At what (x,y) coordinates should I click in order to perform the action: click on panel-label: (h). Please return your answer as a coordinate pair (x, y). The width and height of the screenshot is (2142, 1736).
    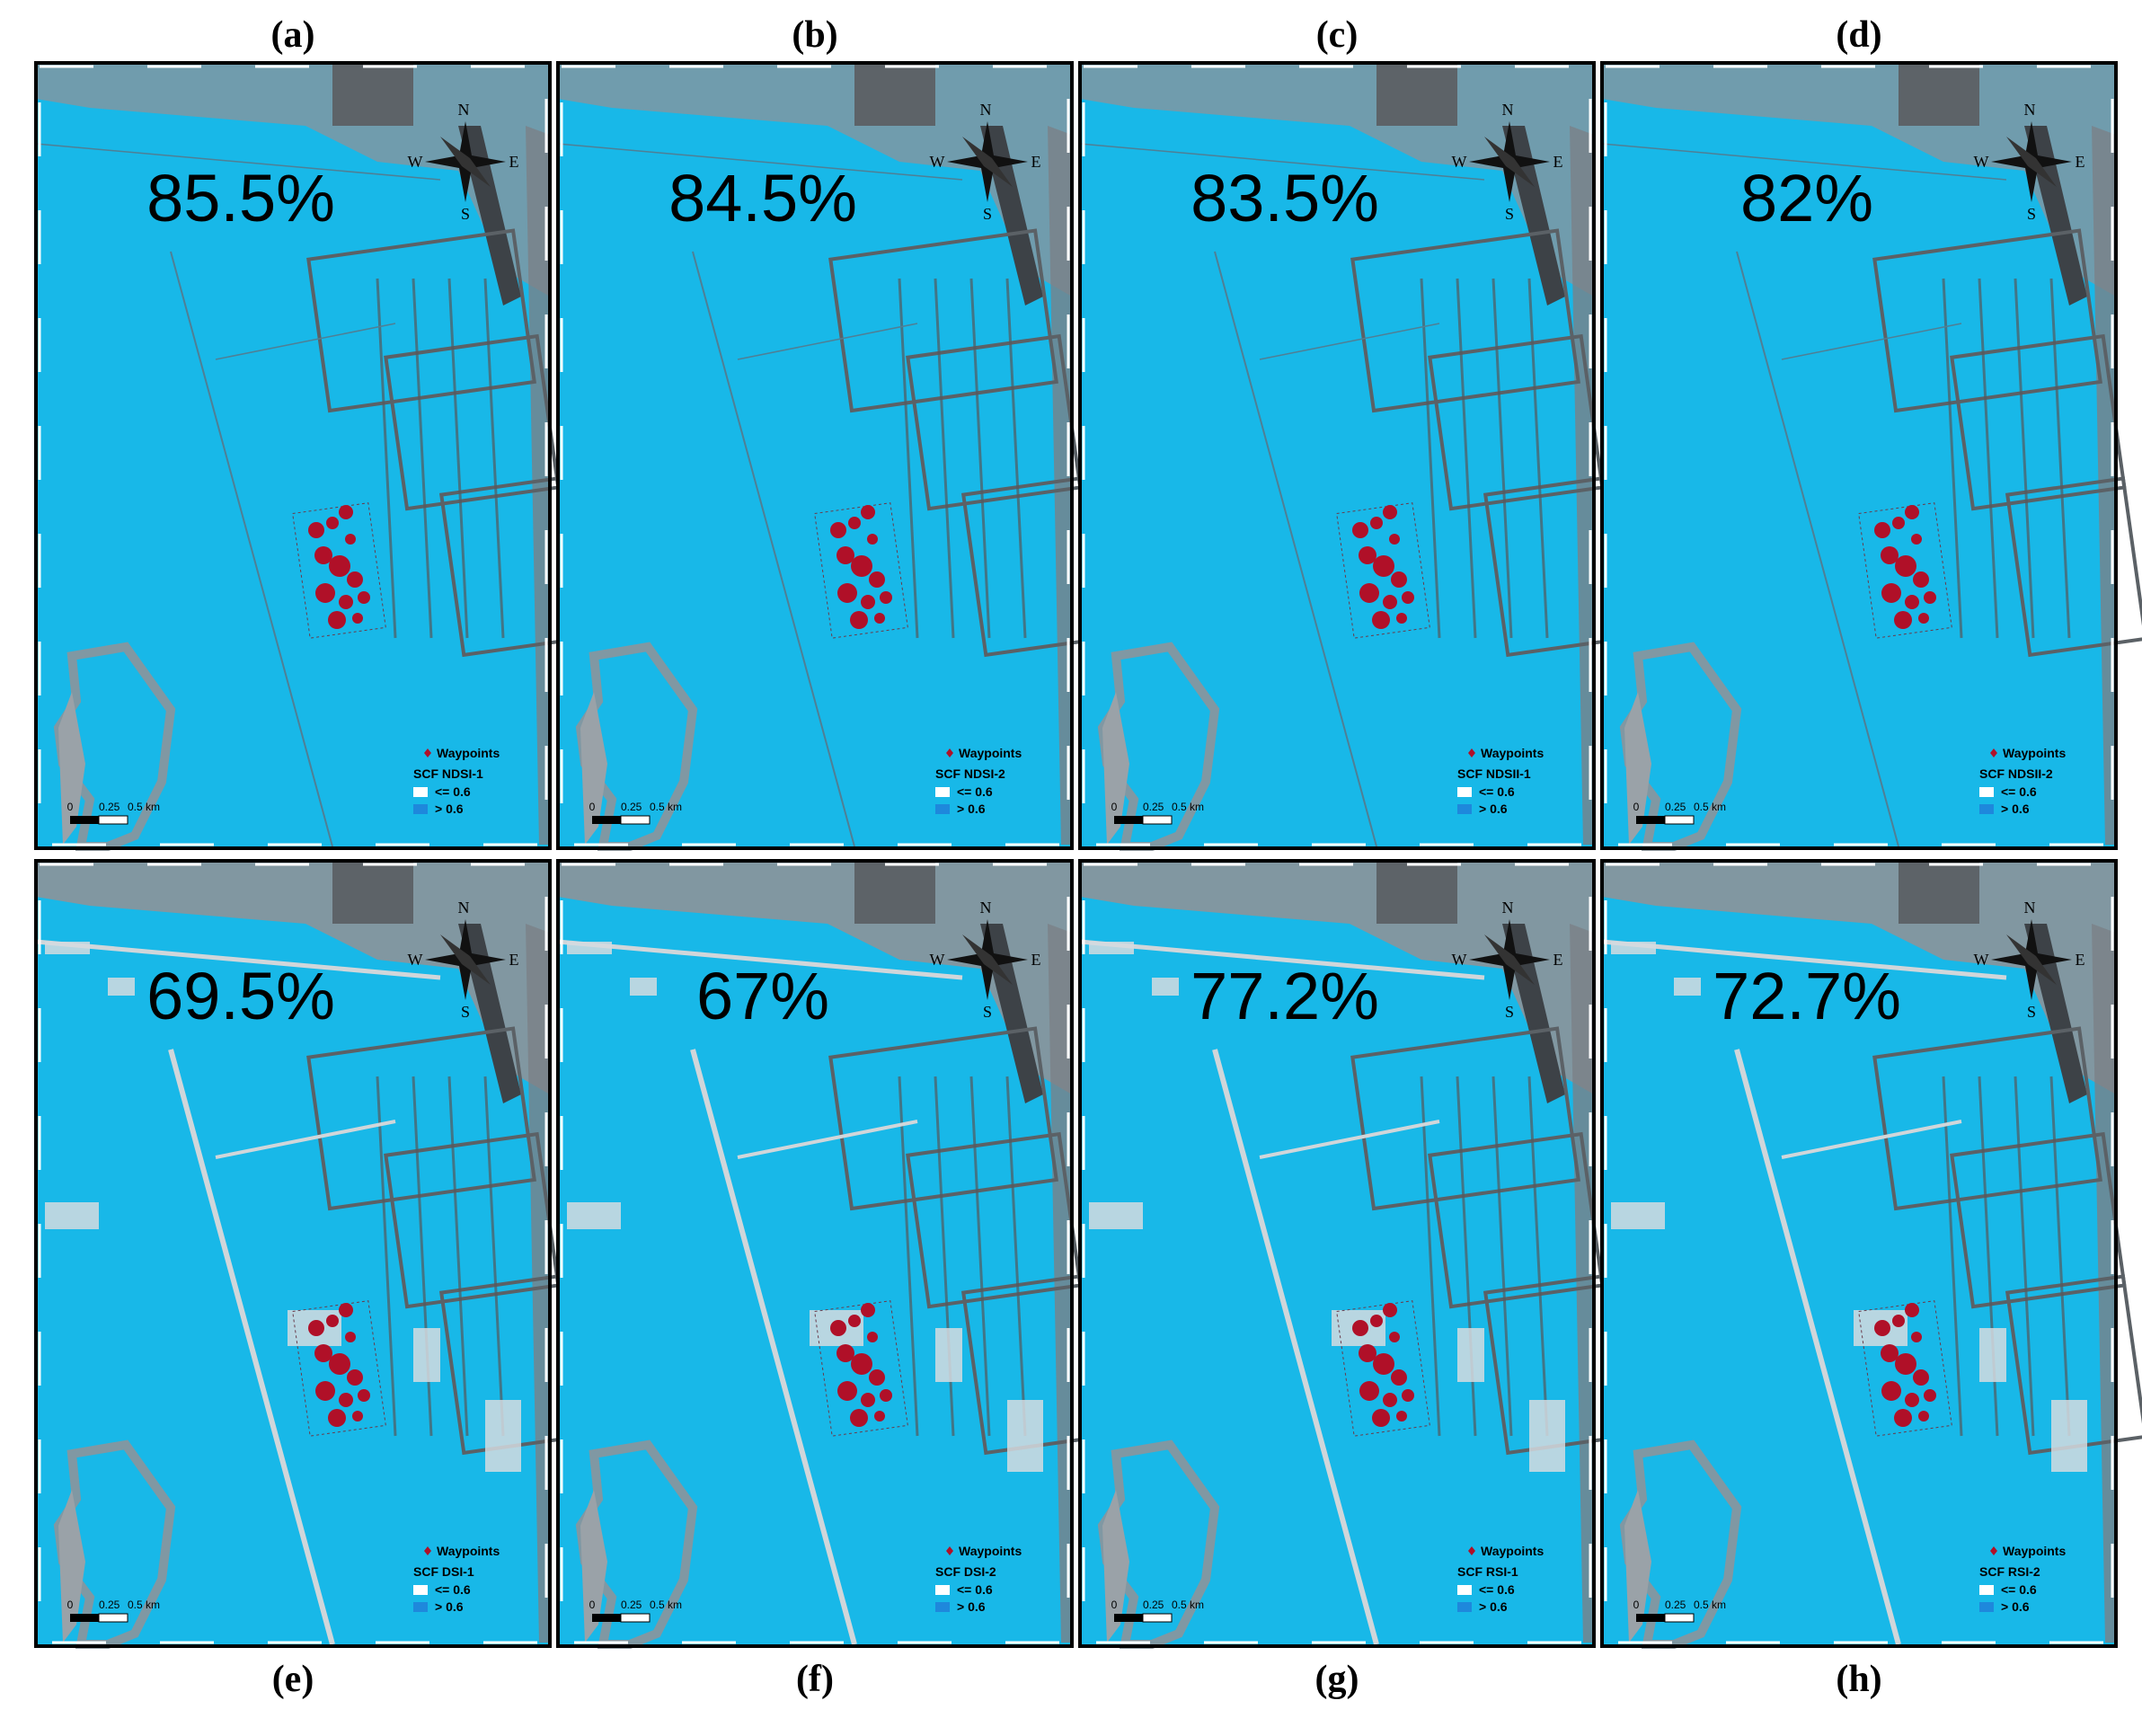
    Looking at the image, I should click on (1858, 1679).